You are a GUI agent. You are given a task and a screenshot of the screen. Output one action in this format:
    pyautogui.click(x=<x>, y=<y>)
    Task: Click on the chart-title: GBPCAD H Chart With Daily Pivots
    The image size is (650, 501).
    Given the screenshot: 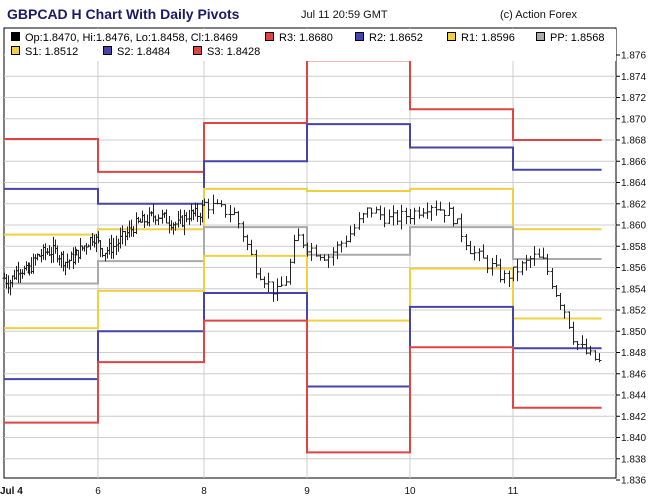 What is the action you would take?
    pyautogui.click(x=123, y=14)
    